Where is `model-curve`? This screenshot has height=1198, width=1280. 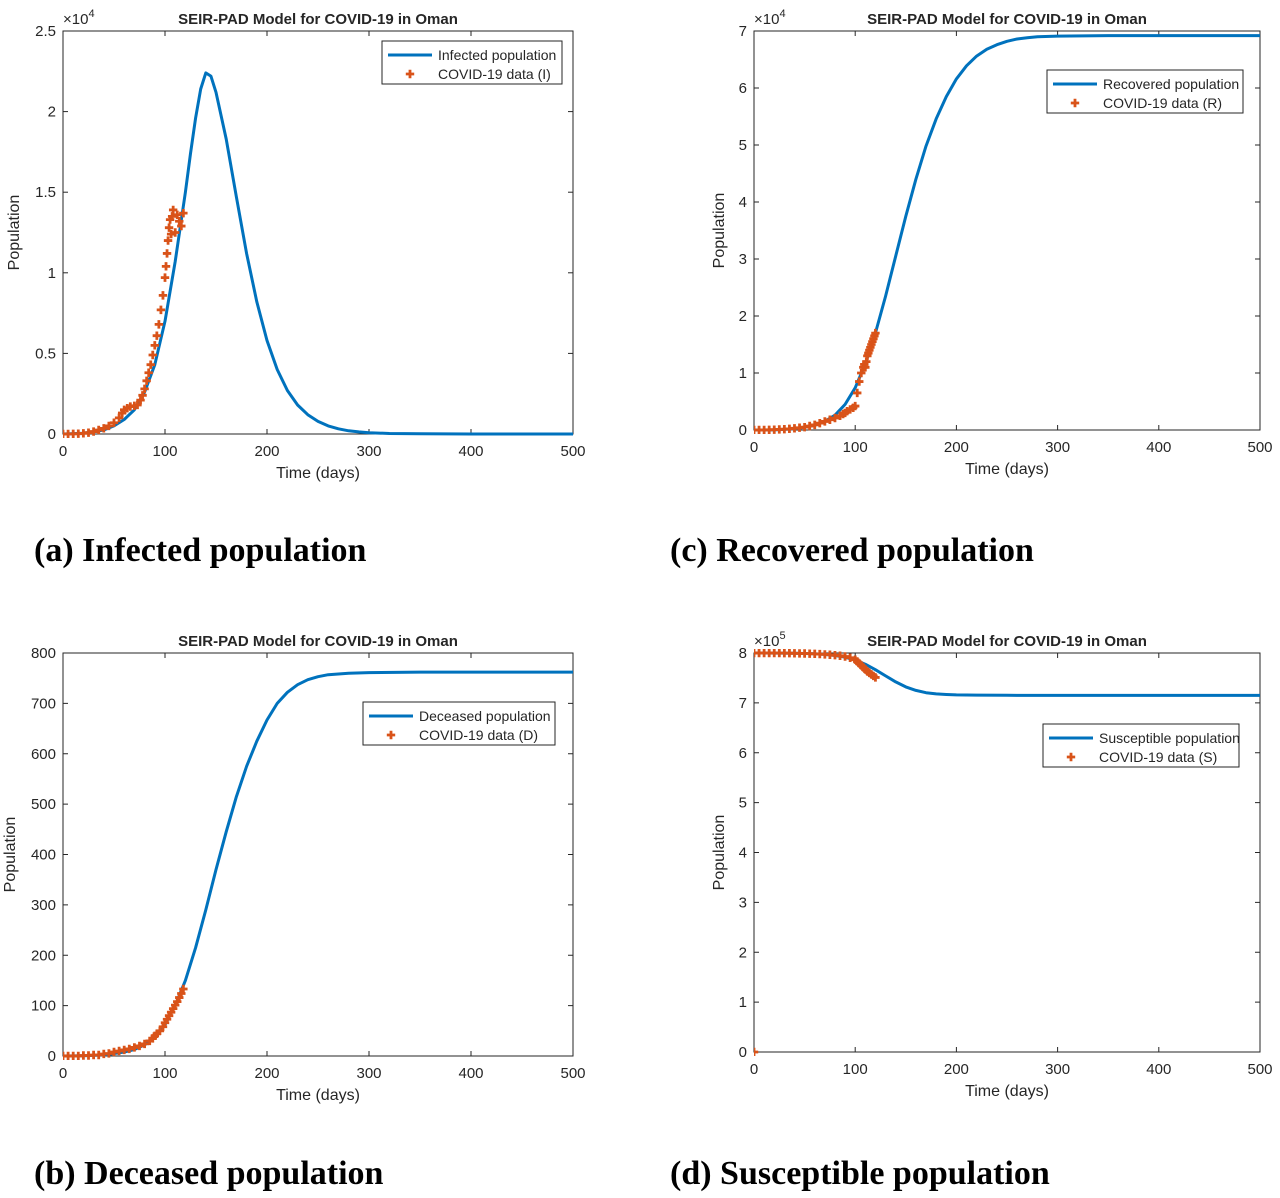 model-curve is located at coordinates (1007, 233).